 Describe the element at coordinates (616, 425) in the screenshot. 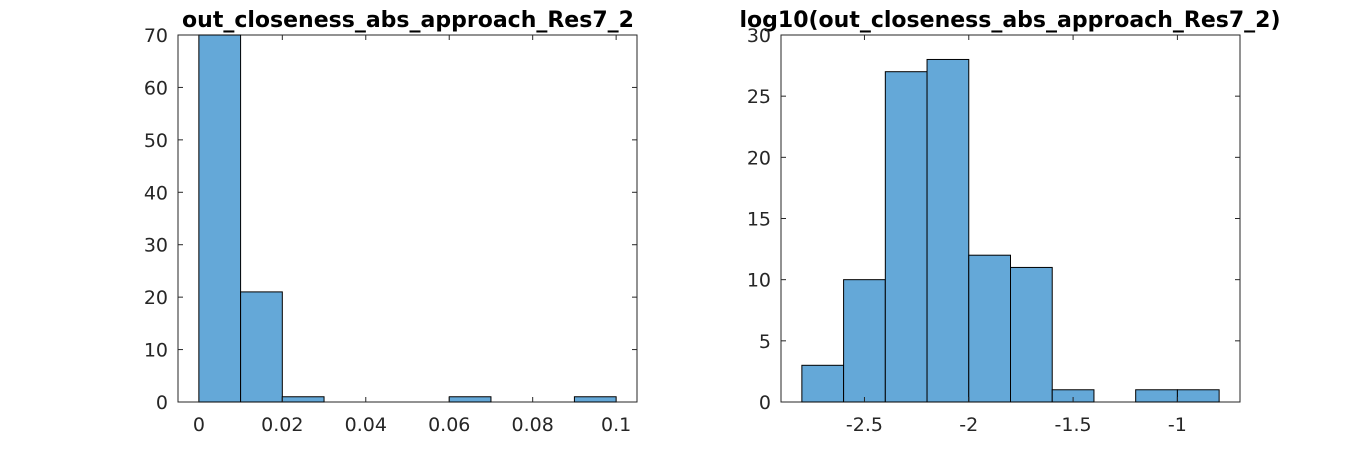

I see `x-tick-label: 0.1` at that location.